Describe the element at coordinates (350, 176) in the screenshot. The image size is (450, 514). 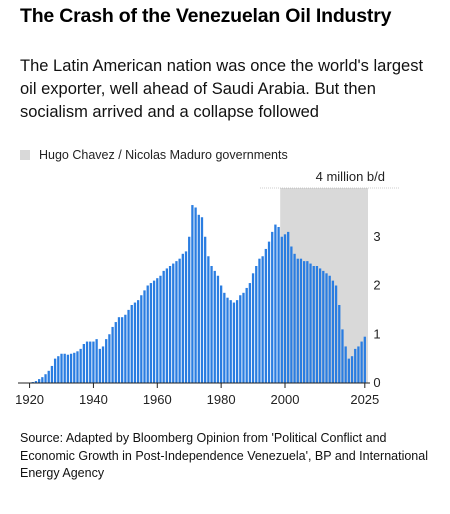
I see `unit-label: 4 million b/d` at that location.